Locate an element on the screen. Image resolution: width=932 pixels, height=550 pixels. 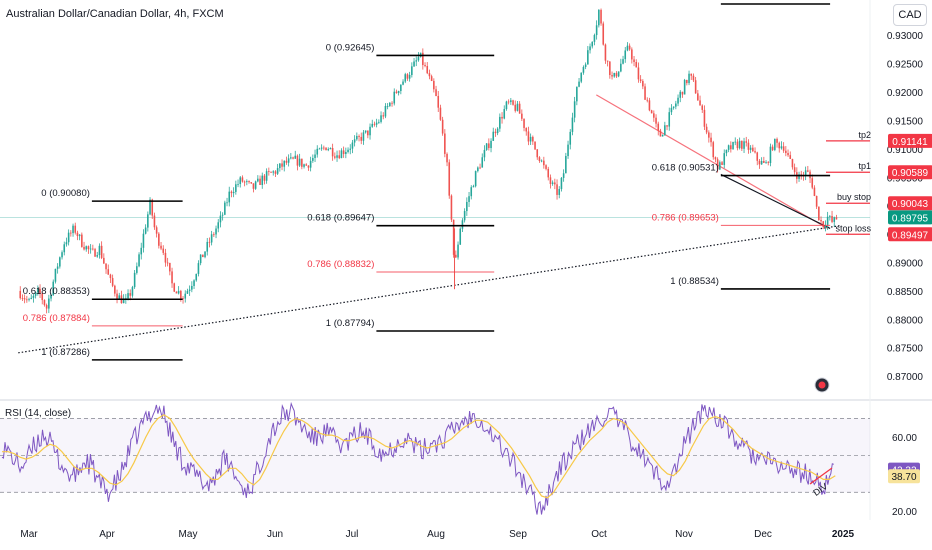
price-tick-label: 0.92500 is located at coordinates (905, 65).